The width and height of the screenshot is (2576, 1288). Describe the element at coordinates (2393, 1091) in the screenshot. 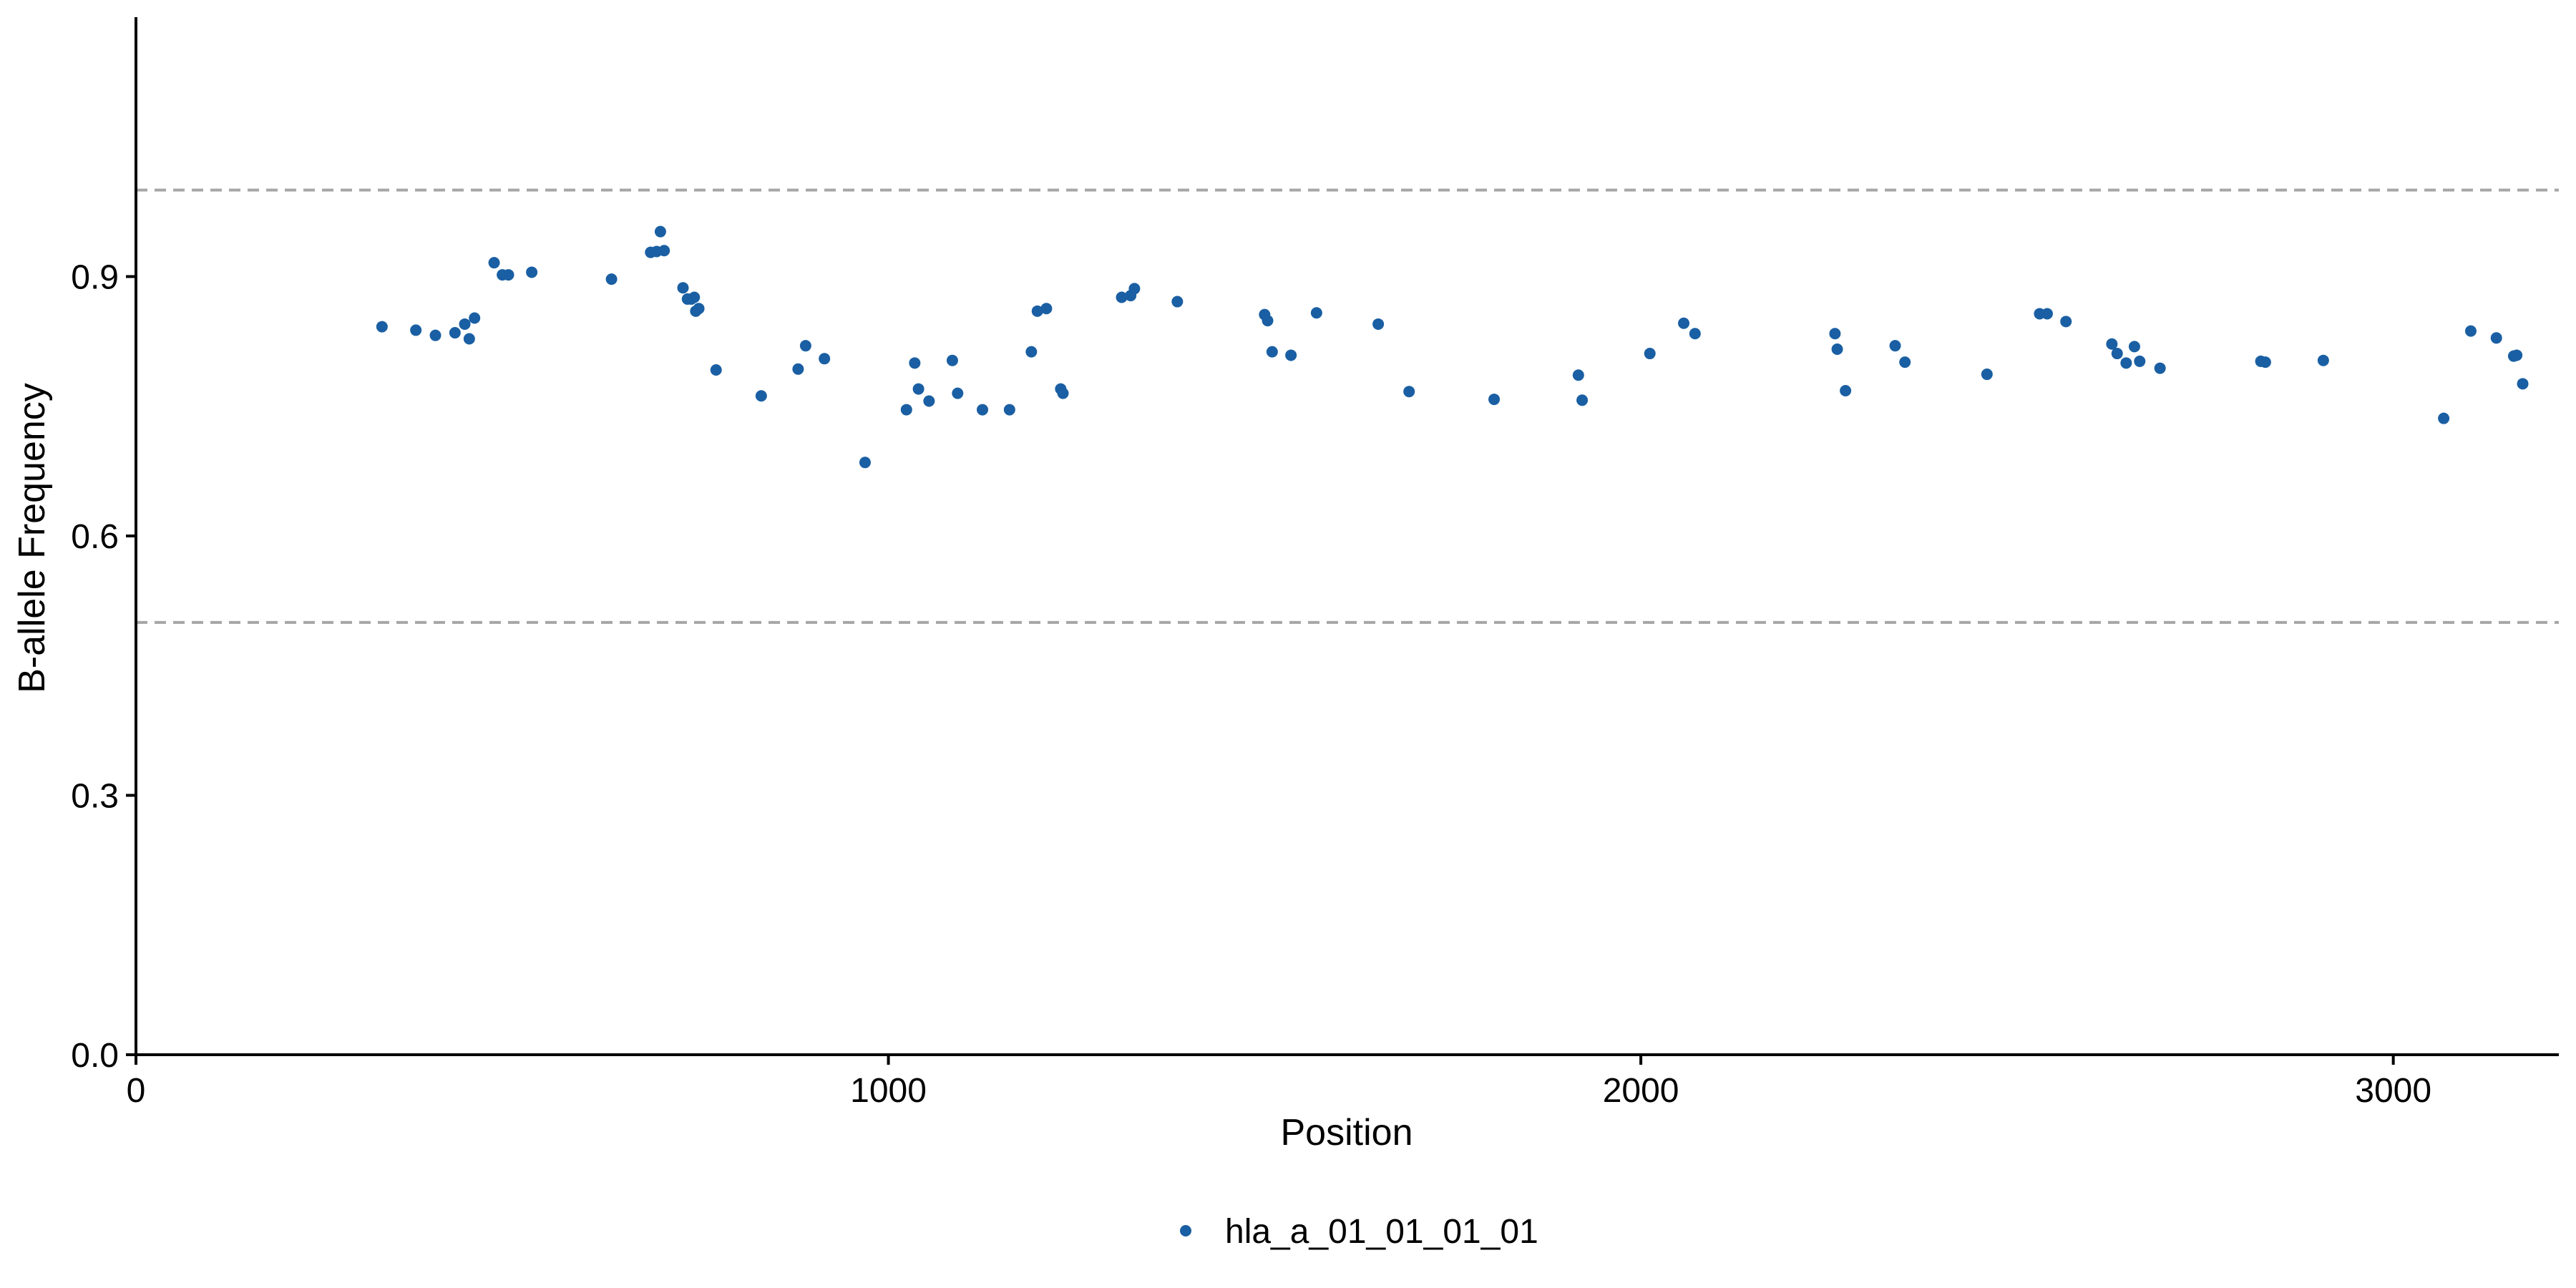

I see `x-tick-label: 3000` at that location.